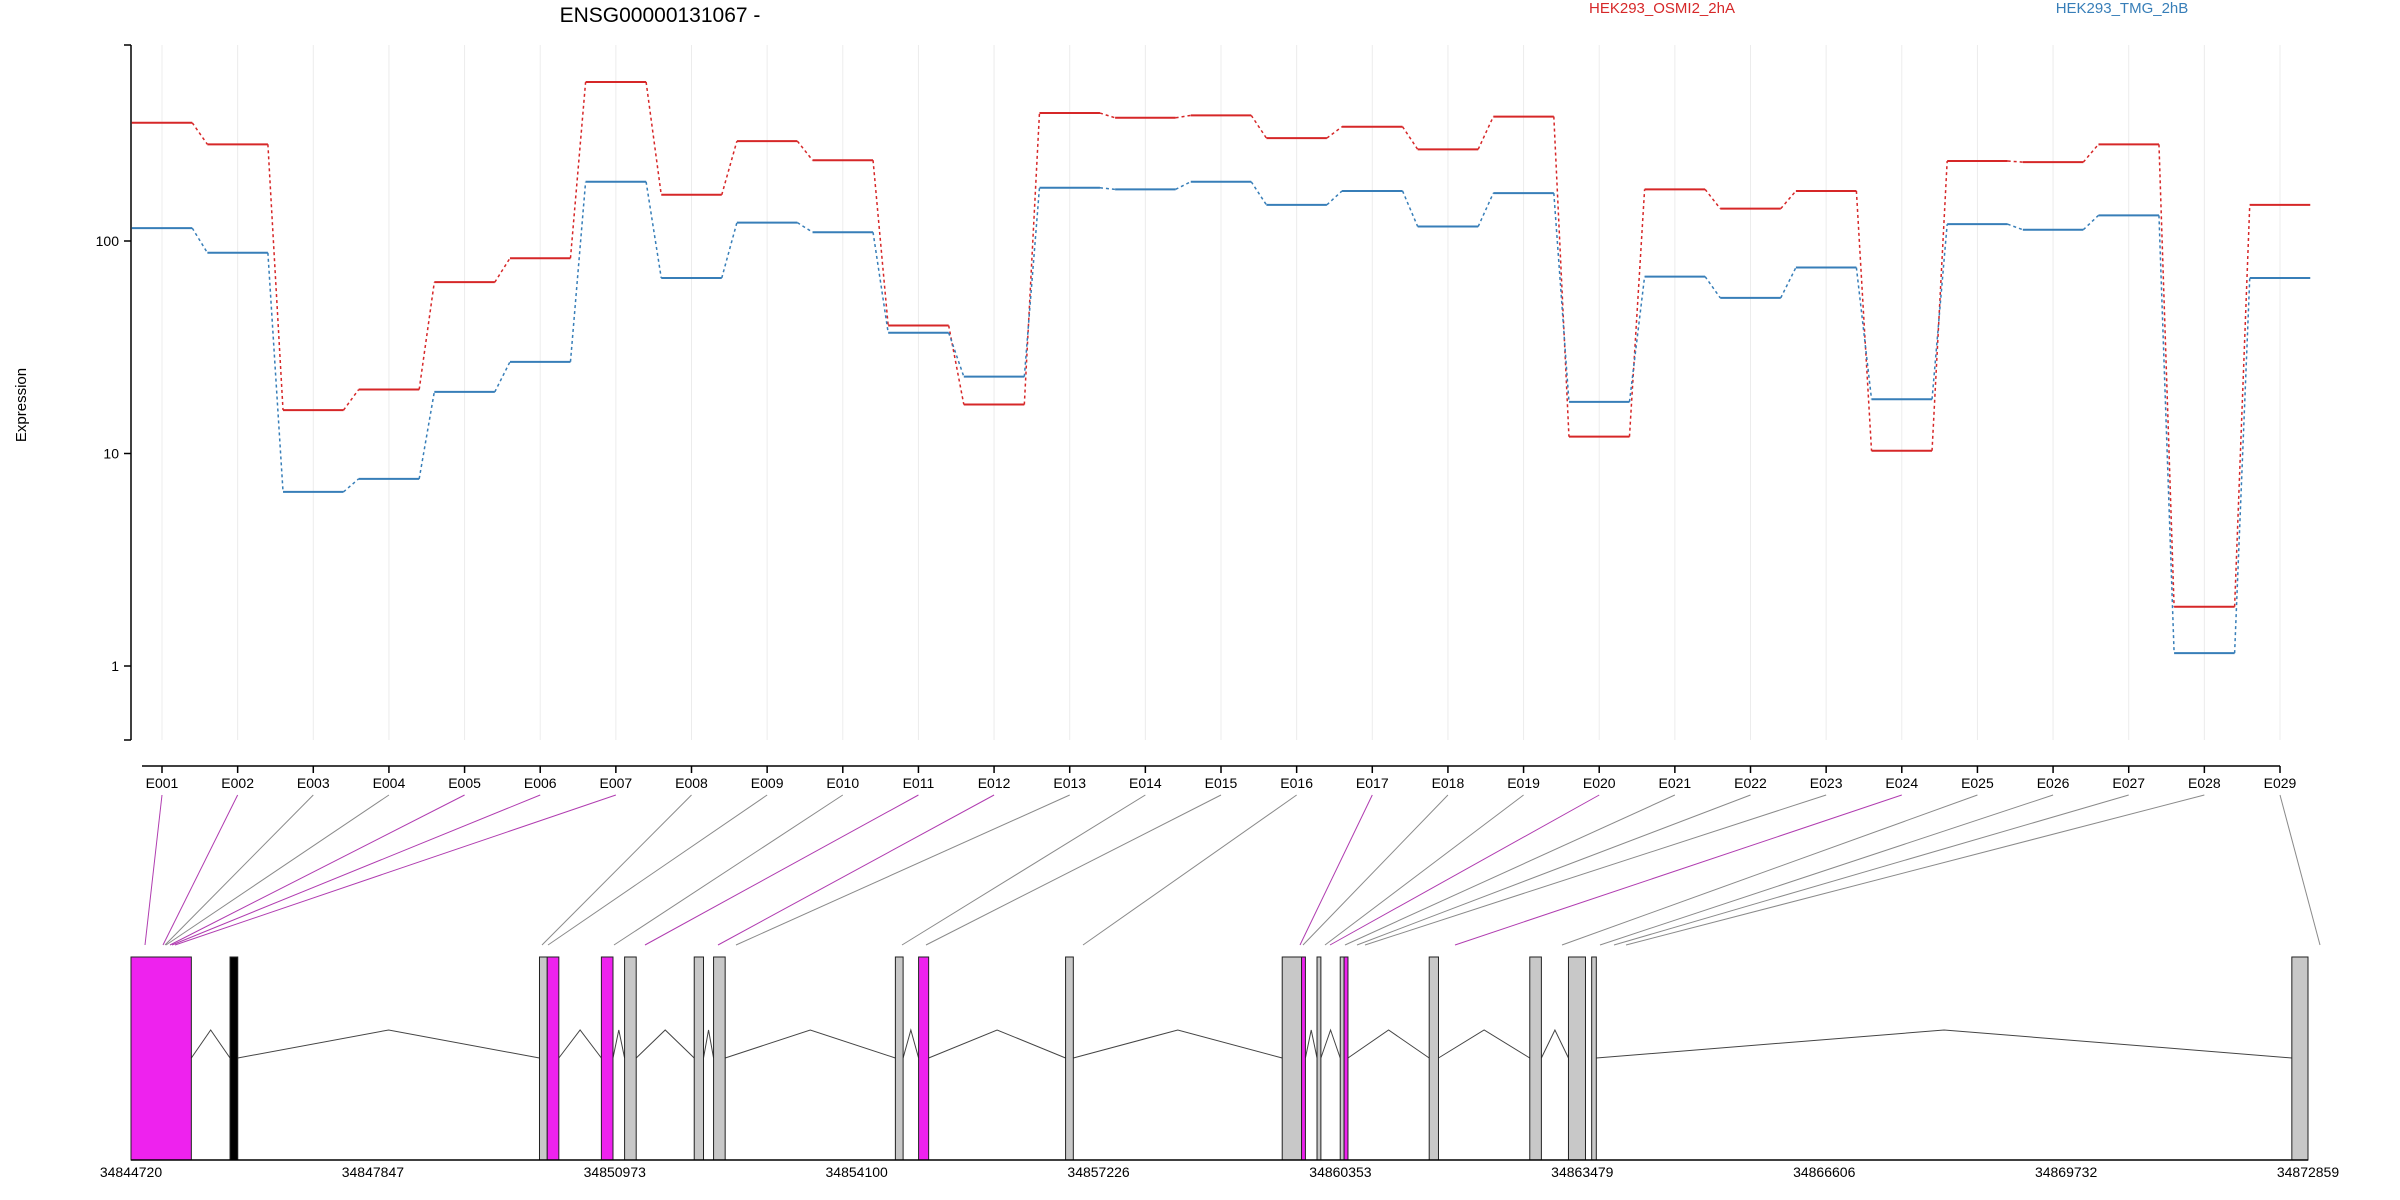 The height and width of the screenshot is (1200, 2400). I want to click on x-tick-label: E015, so click(1221, 783).